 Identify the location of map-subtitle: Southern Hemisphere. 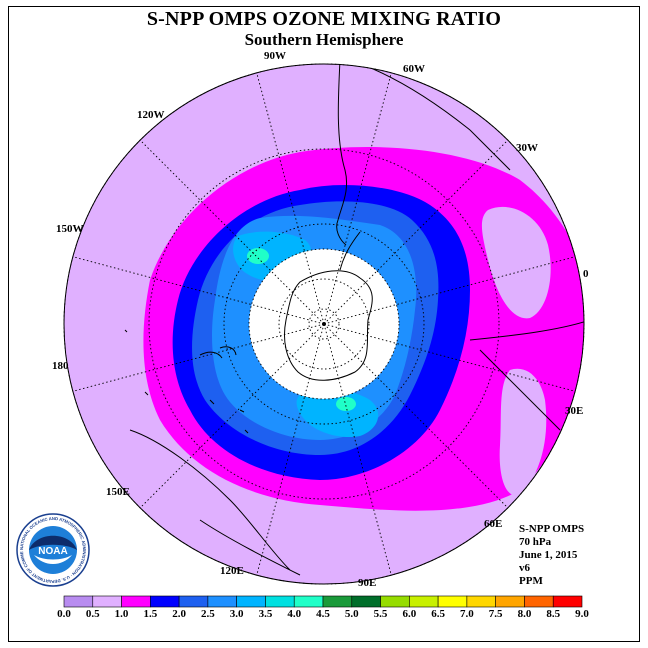
(324, 39).